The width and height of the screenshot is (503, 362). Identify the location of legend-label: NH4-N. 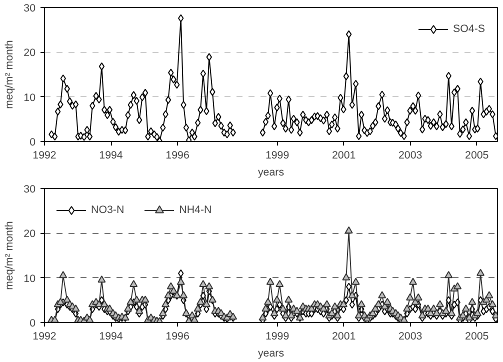
(195, 210).